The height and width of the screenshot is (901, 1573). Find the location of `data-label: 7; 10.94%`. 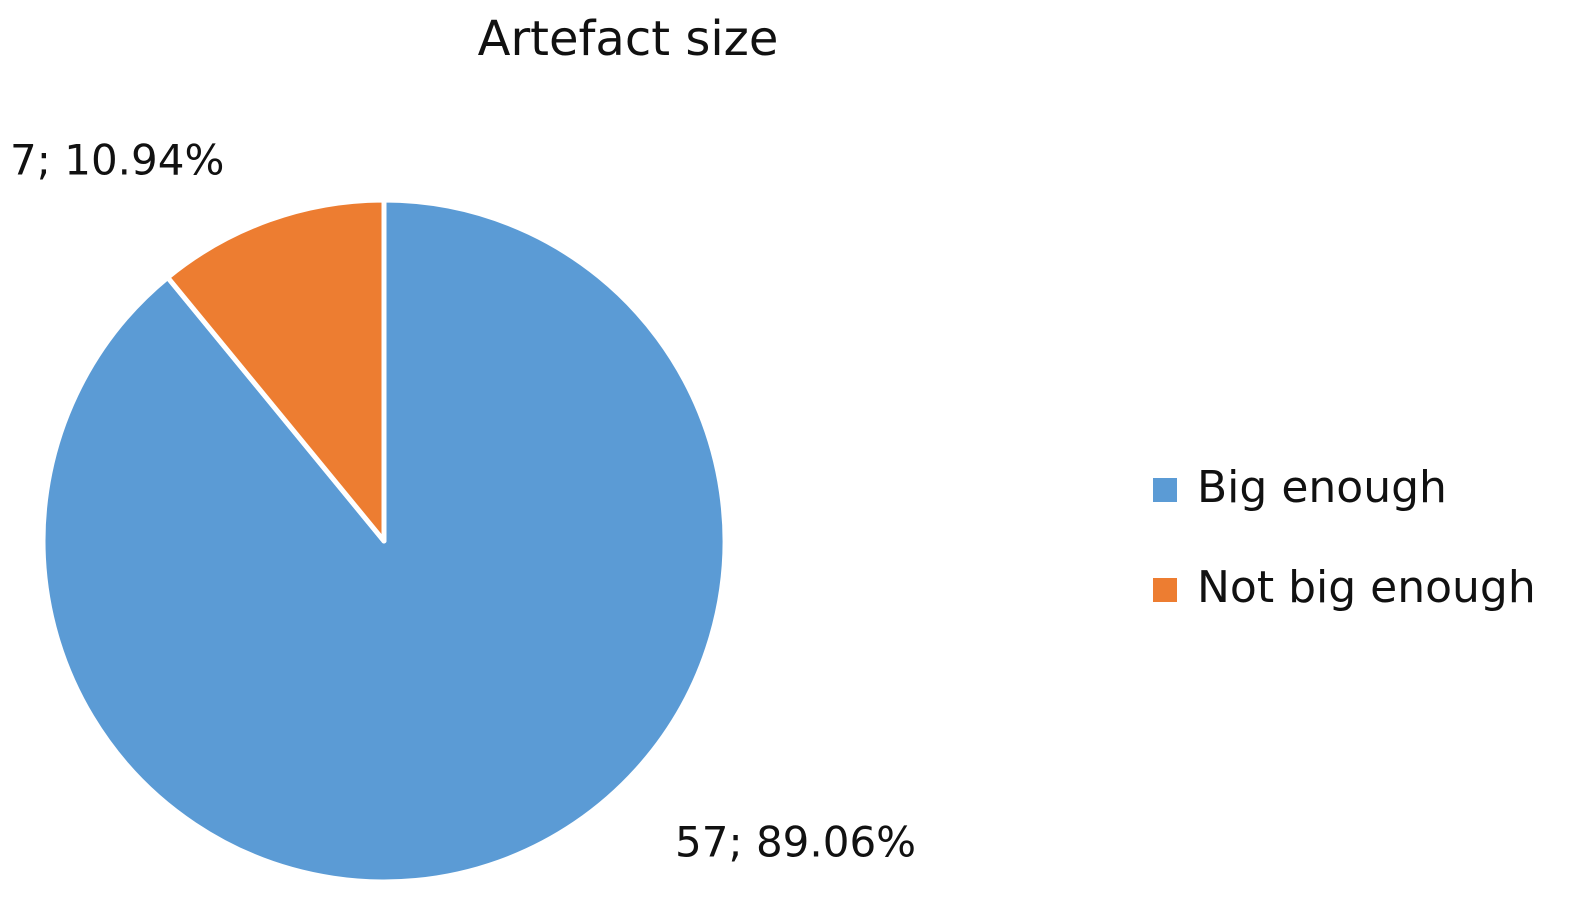

data-label: 7; 10.94% is located at coordinates (117, 160).